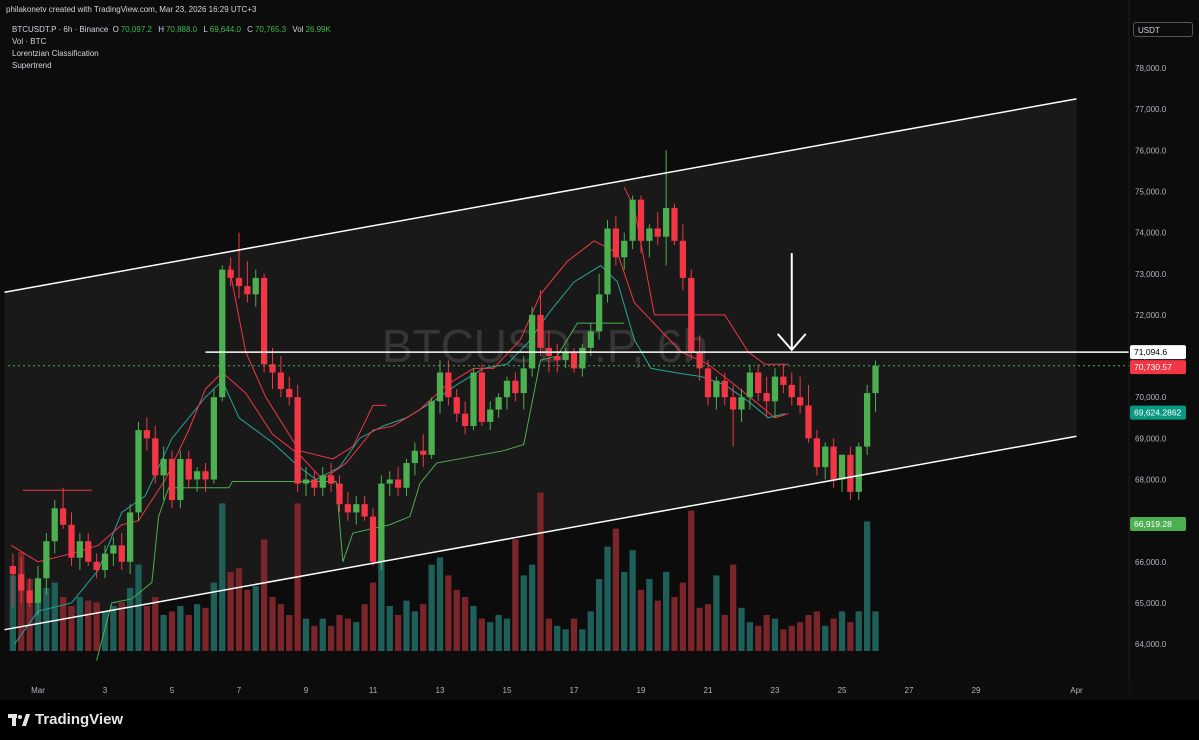 The image size is (1199, 740). I want to click on y-tick-label: 68,000.0, so click(1151, 480).